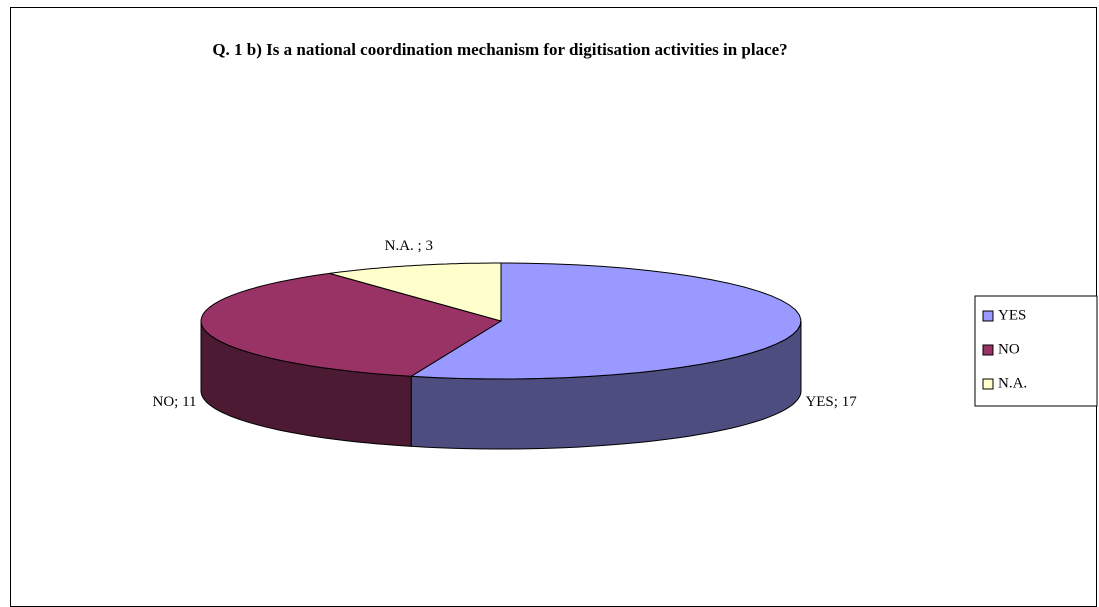 Image resolution: width=1099 pixels, height=607 pixels. Describe the element at coordinates (1012, 383) in the screenshot. I see `legend-label: N.A.` at that location.